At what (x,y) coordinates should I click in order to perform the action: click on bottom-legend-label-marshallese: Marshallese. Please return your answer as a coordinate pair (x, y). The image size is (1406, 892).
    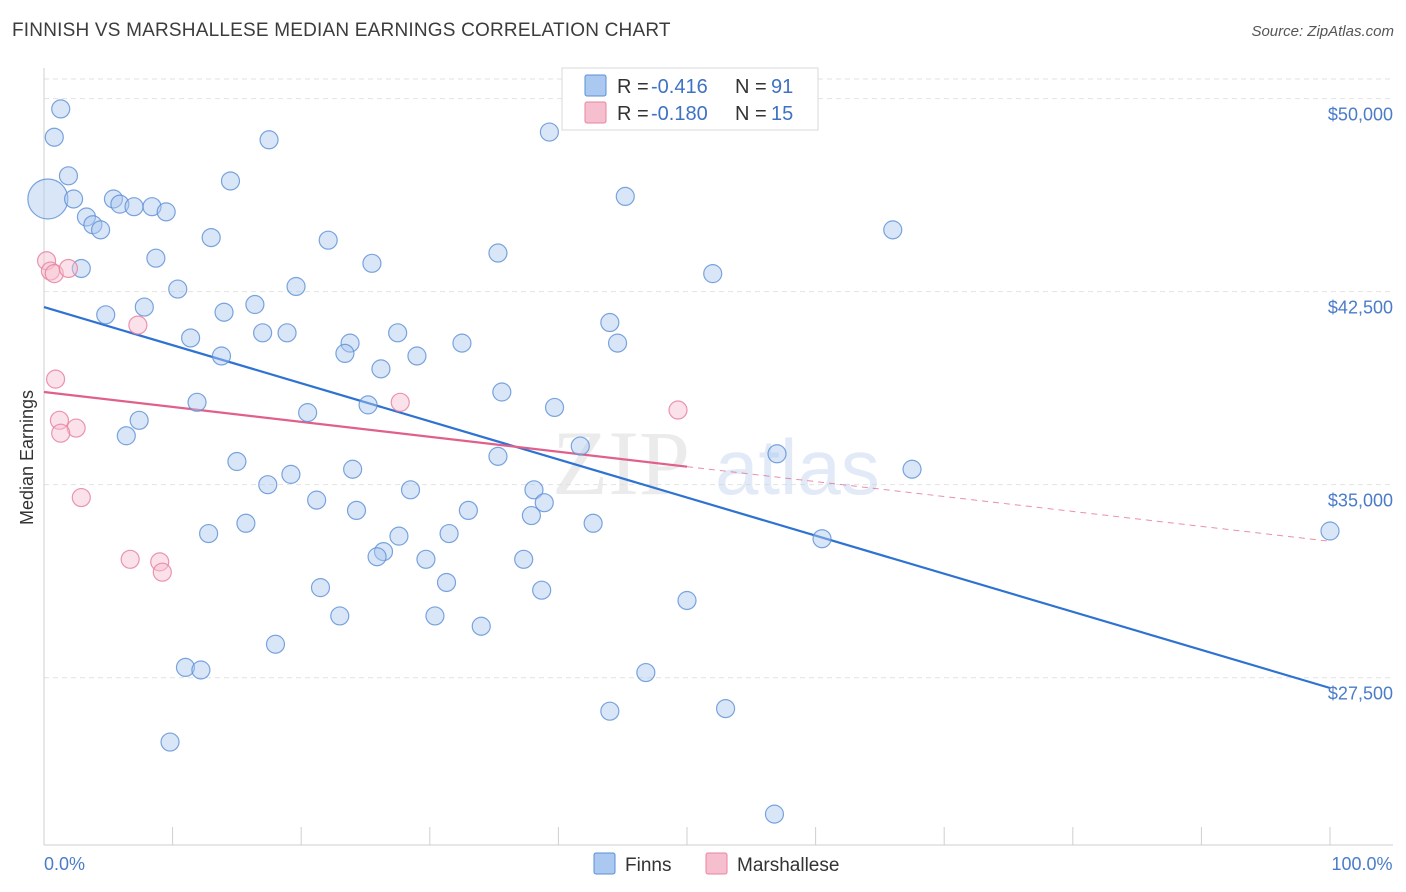
    Looking at the image, I should click on (788, 865).